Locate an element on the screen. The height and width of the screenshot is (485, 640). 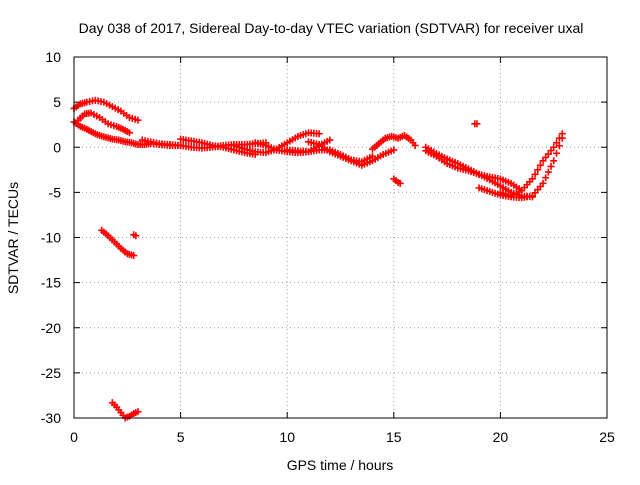
x-tick-label: 5 is located at coordinates (181, 437).